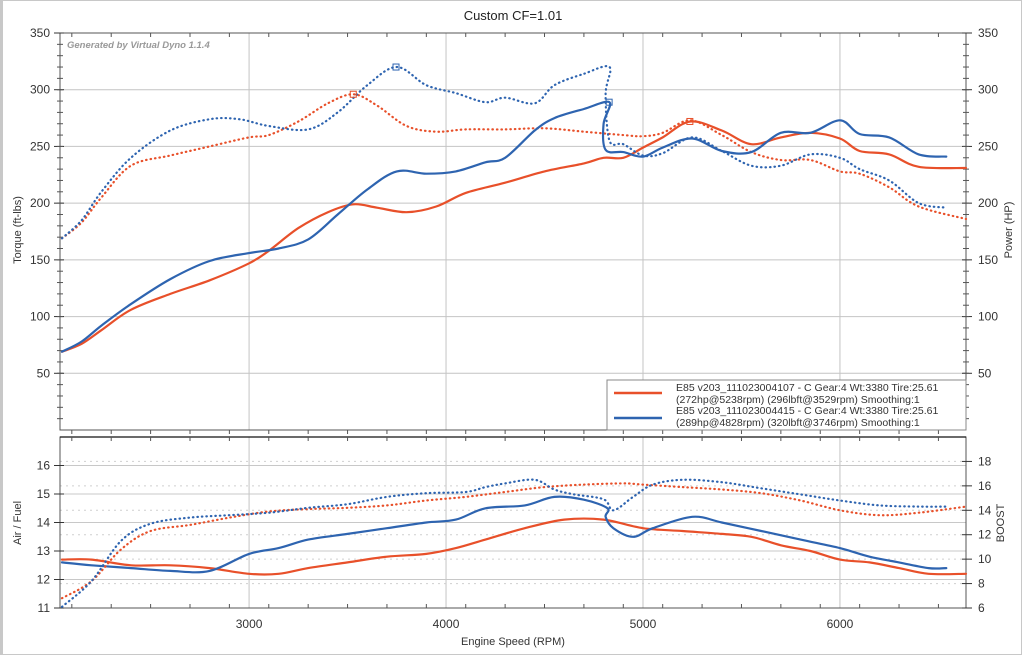 Image resolution: width=1024 pixels, height=657 pixels. I want to click on boost-tick-label: 18, so click(985, 461).